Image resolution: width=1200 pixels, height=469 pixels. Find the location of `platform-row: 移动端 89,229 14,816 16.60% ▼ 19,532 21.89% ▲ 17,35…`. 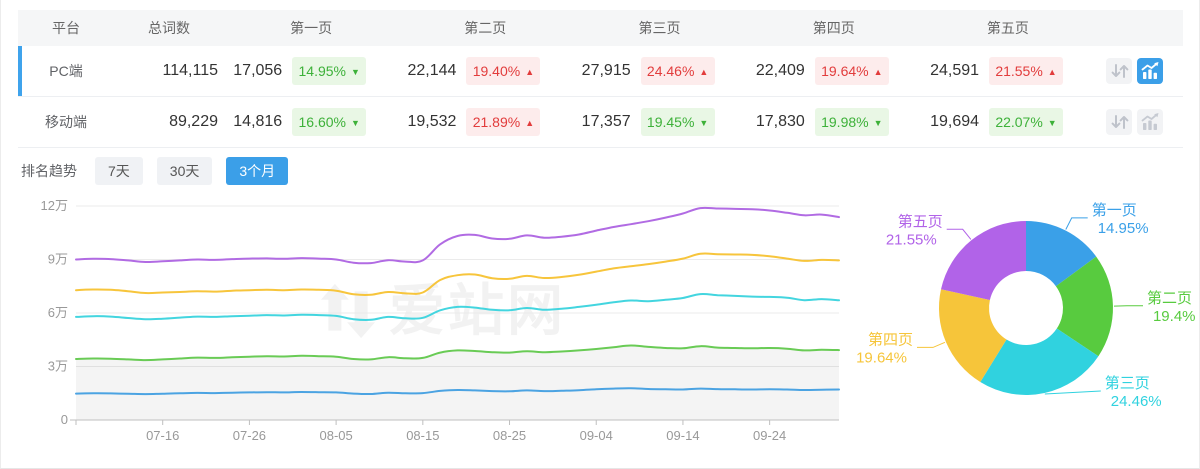

platform-row: 移动端 89,229 14,816 16.60% ▼ 19,532 21.89% ▲ 17,35… is located at coordinates (600, 122).